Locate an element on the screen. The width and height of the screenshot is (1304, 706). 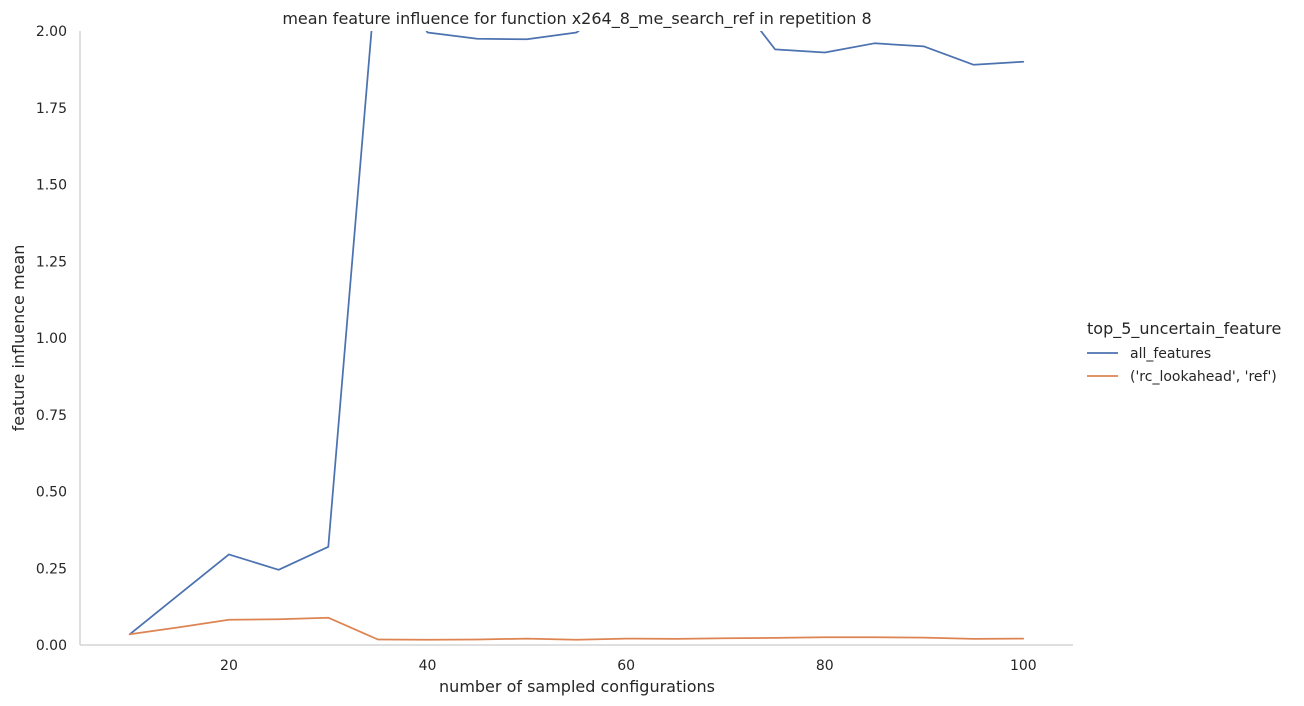
x-tick-label: 80 is located at coordinates (825, 666).